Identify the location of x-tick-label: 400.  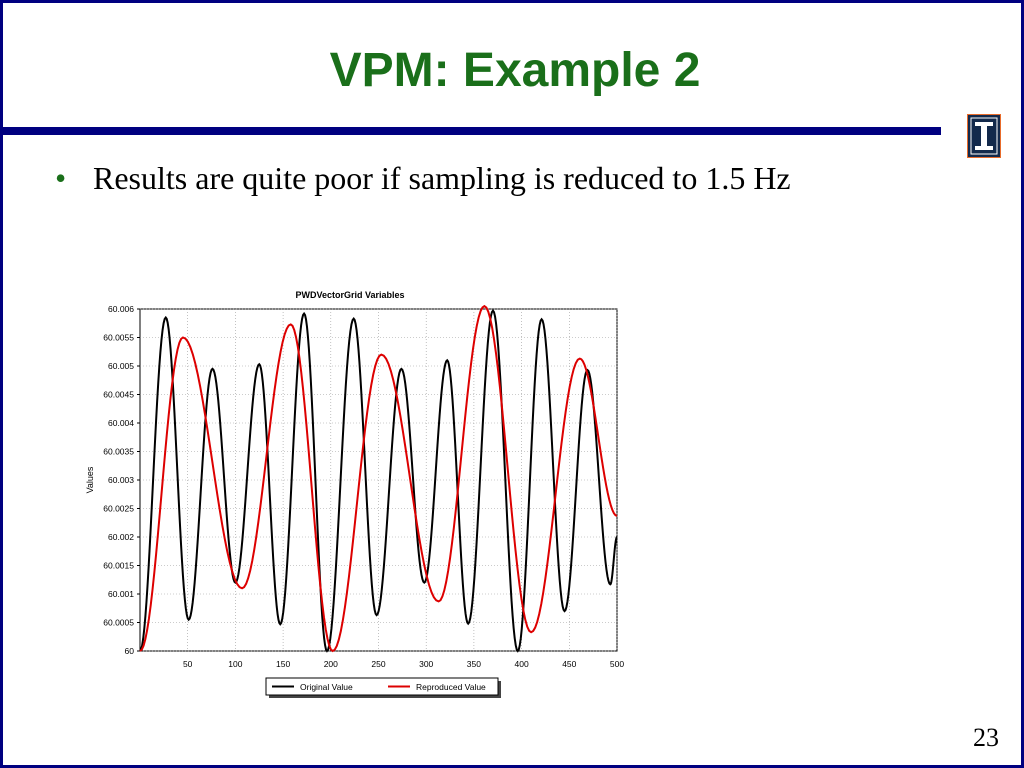
(522, 664).